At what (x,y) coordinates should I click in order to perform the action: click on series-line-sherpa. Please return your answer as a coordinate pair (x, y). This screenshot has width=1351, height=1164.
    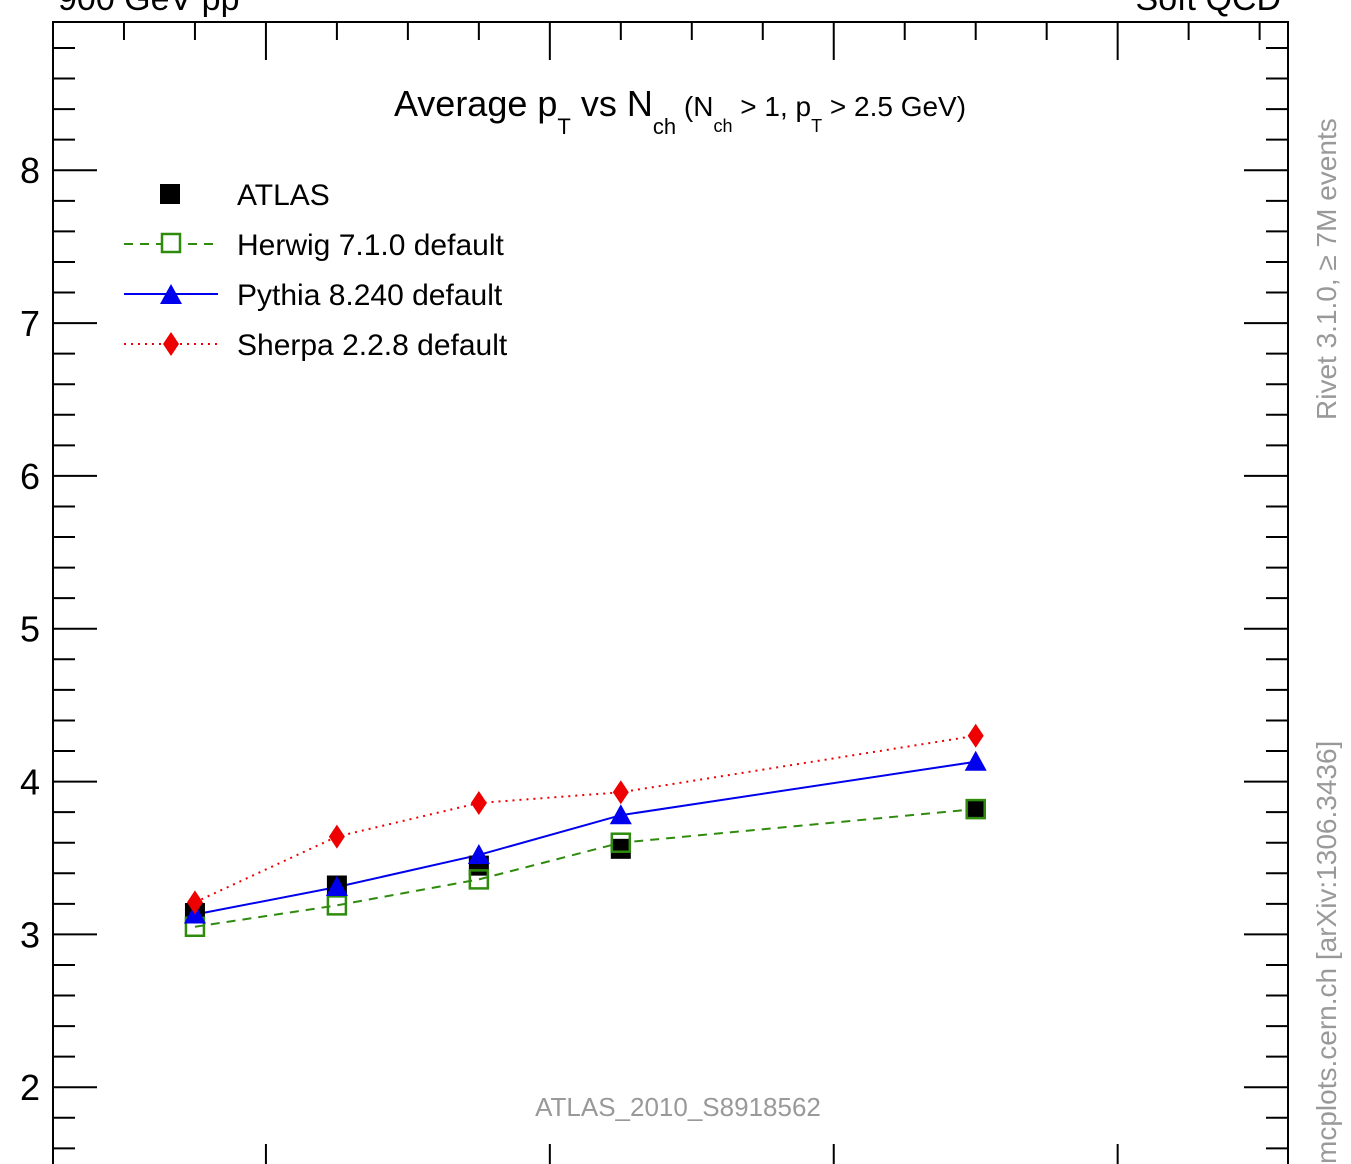
    Looking at the image, I should click on (585, 819).